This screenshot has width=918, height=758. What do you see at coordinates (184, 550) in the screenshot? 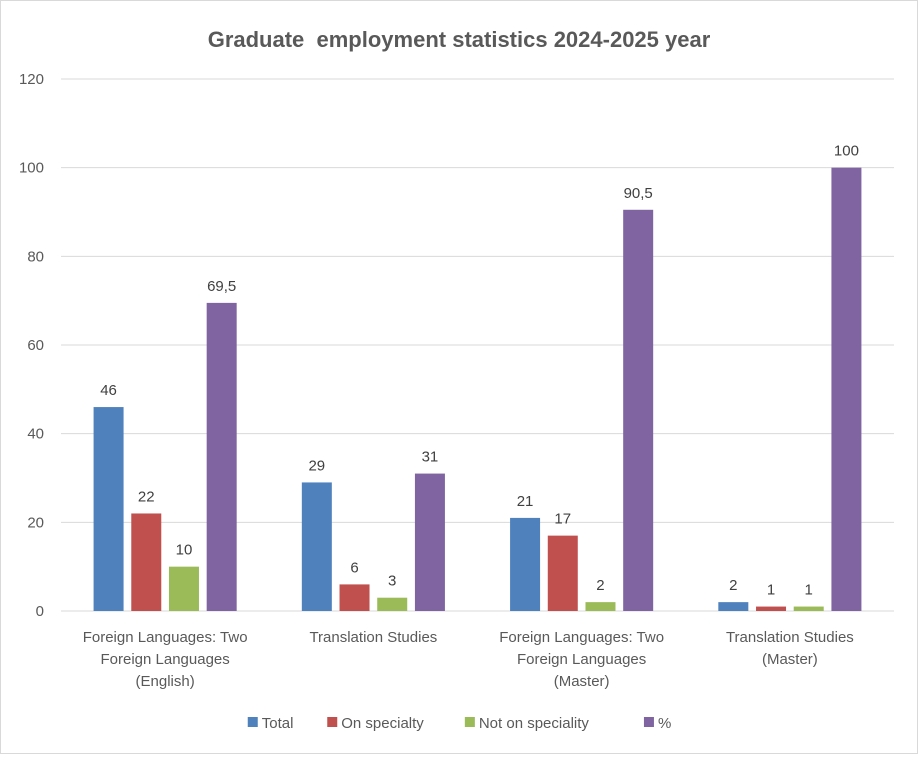
I see `data-label: 10` at bounding box center [184, 550].